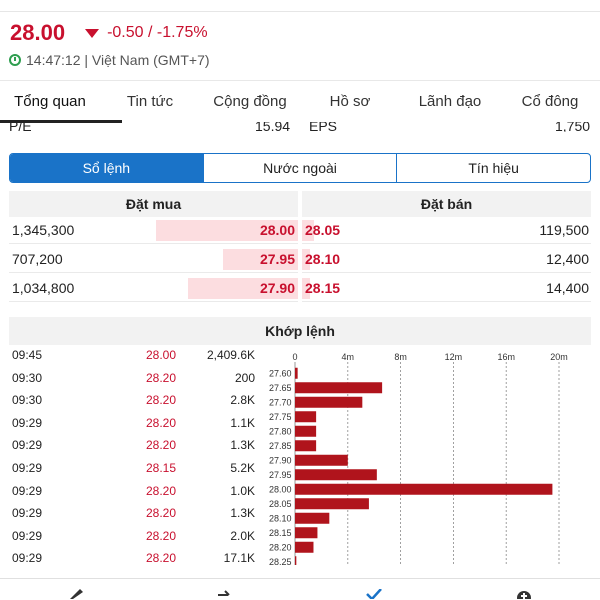  Describe the element at coordinates (450, 101) in the screenshot. I see `tab-leadership: Lãnh đạo` at that location.